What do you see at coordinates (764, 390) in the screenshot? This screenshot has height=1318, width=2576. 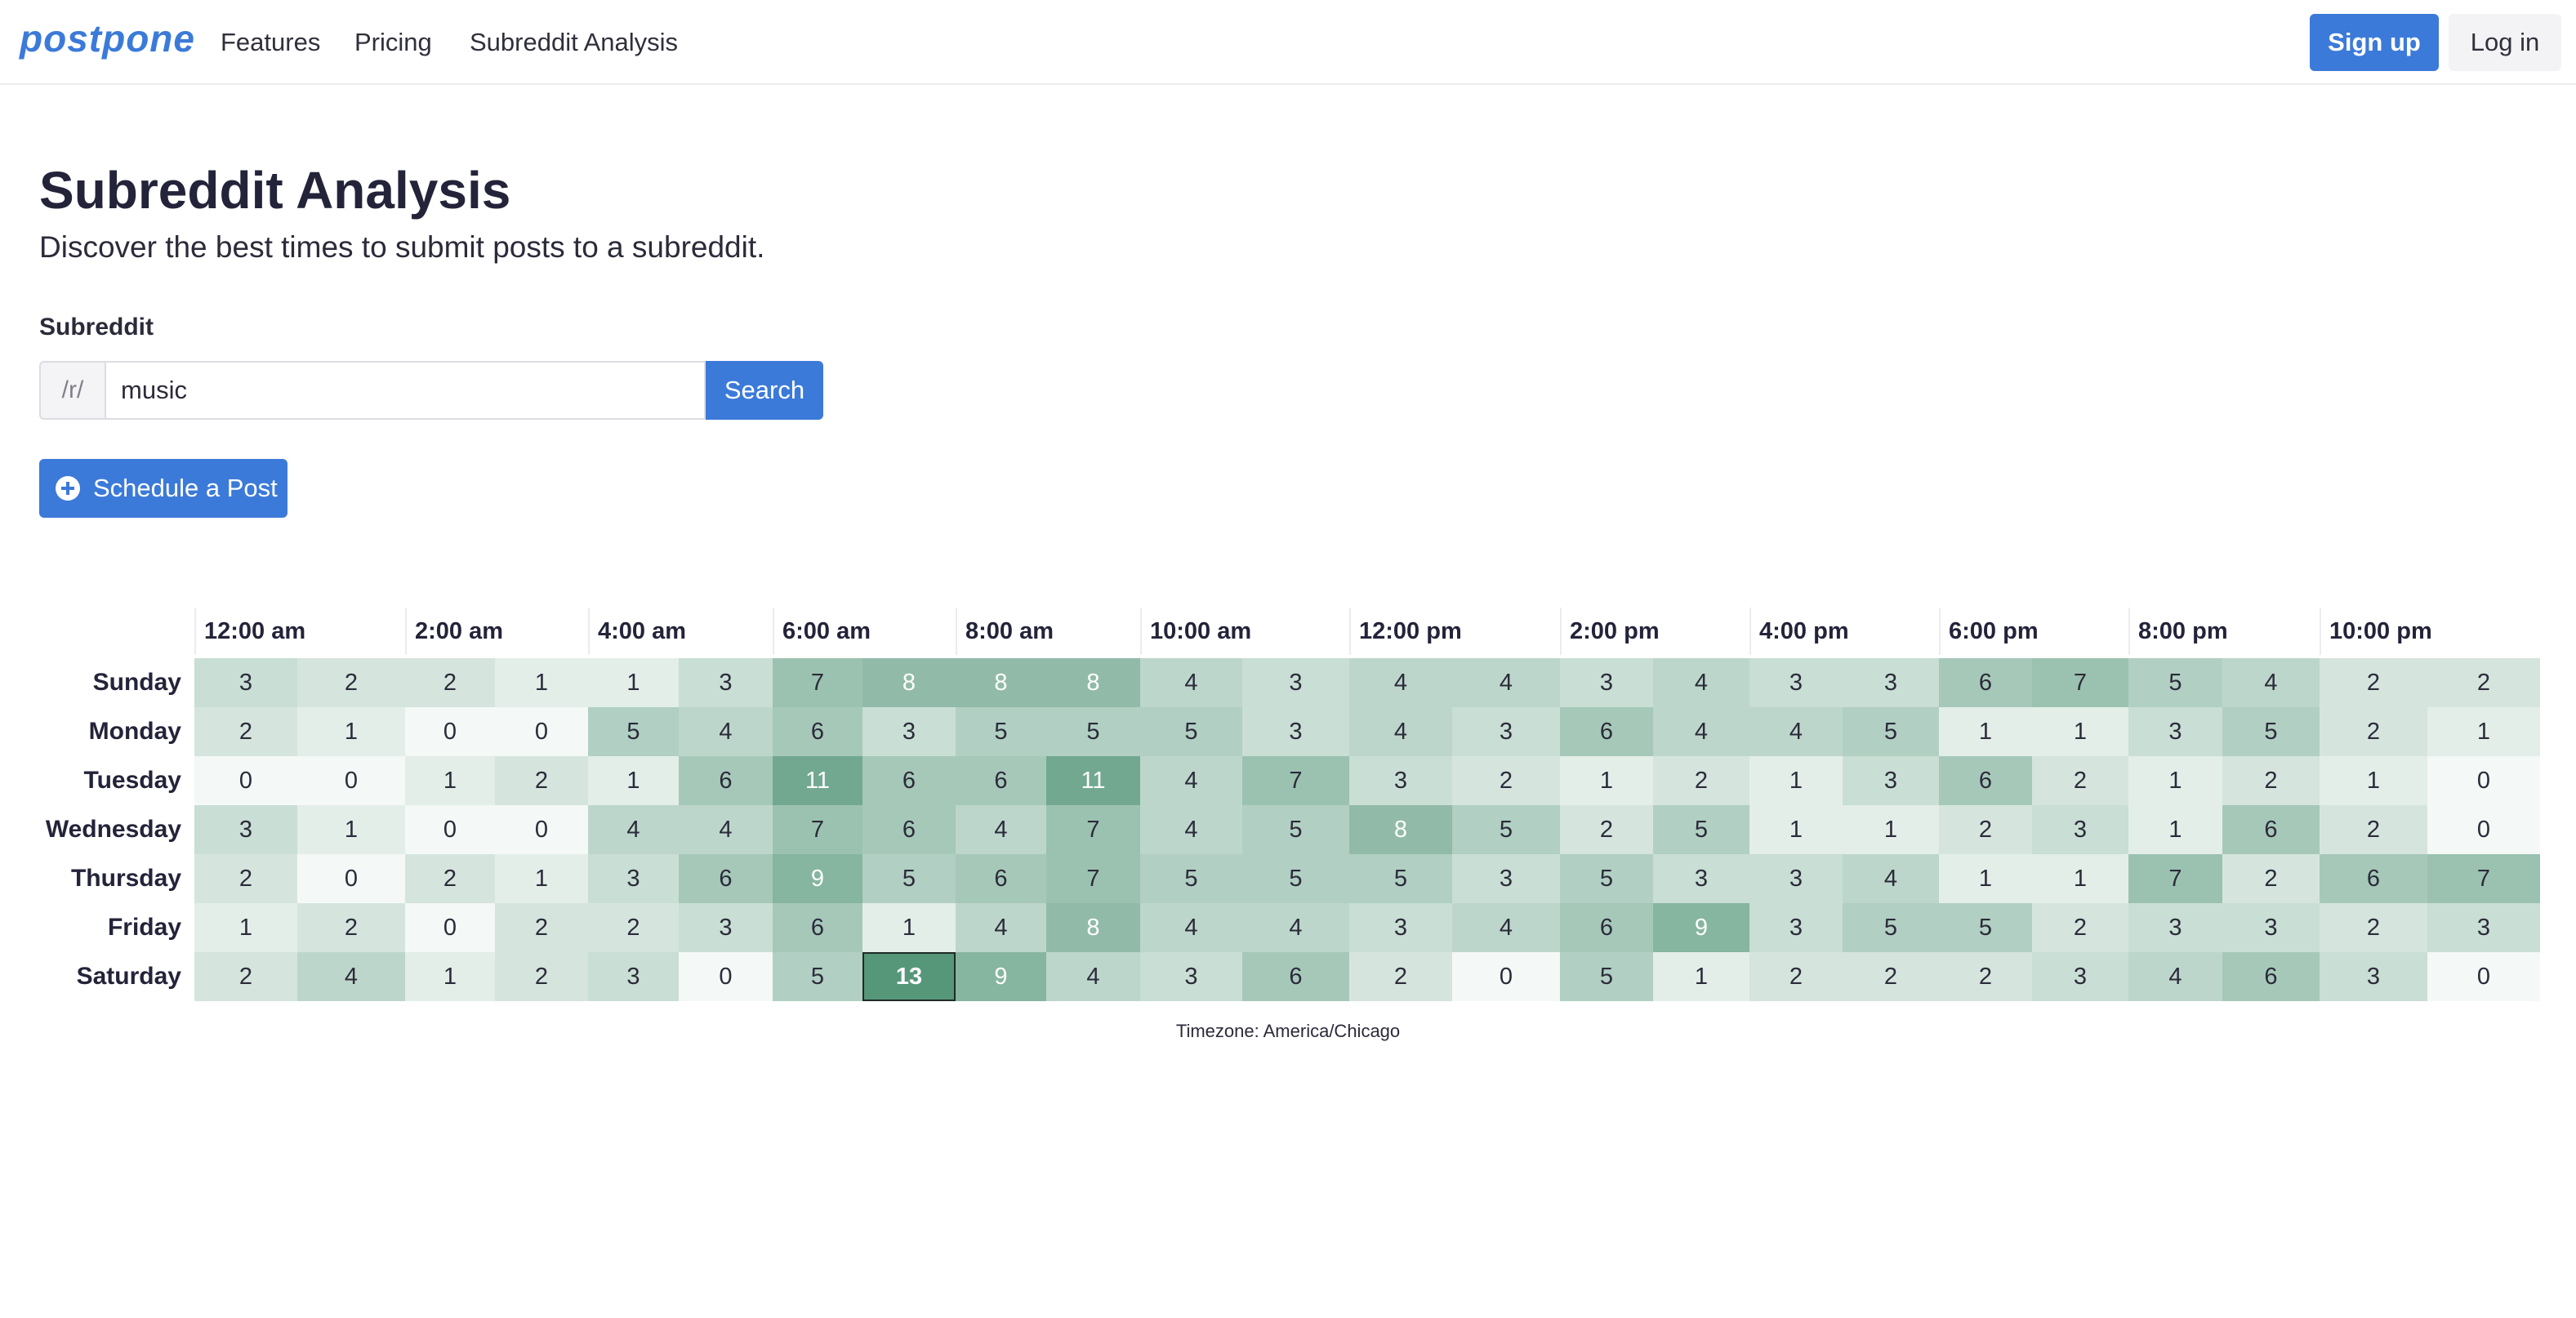 I see `search-button: Search` at bounding box center [764, 390].